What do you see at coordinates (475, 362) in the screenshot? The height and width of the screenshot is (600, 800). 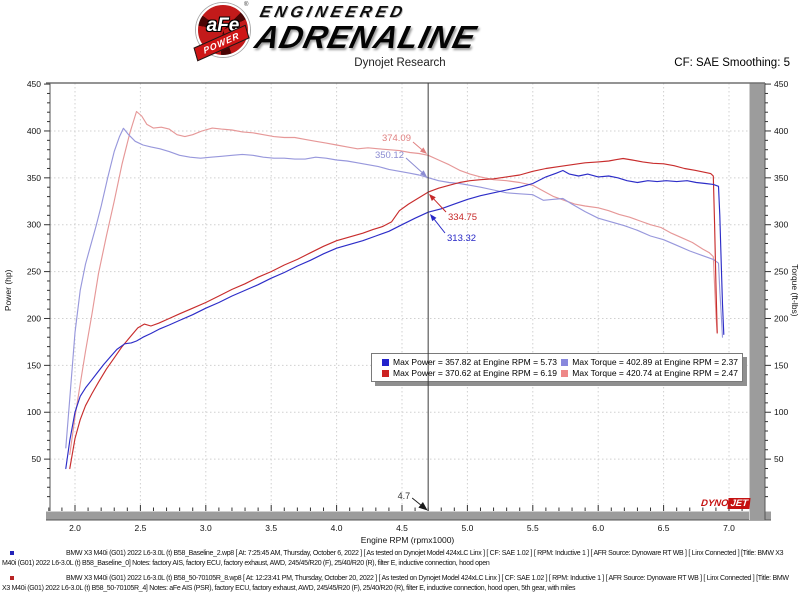 I see `legend-text: Max Power = 357.82 at Engine RPM = 5.73` at bounding box center [475, 362].